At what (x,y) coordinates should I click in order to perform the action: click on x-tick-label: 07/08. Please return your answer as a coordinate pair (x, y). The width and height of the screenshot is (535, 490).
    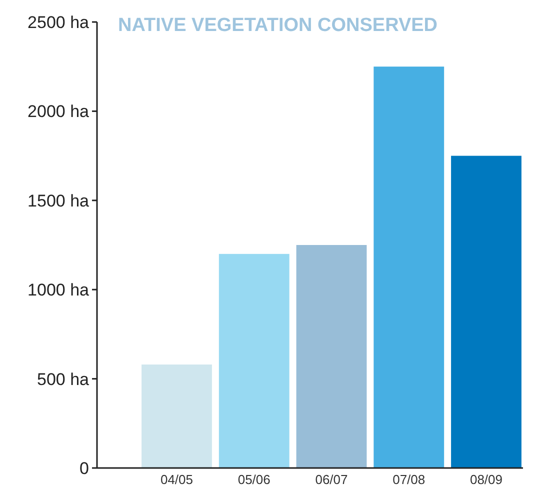
    Looking at the image, I should click on (409, 479).